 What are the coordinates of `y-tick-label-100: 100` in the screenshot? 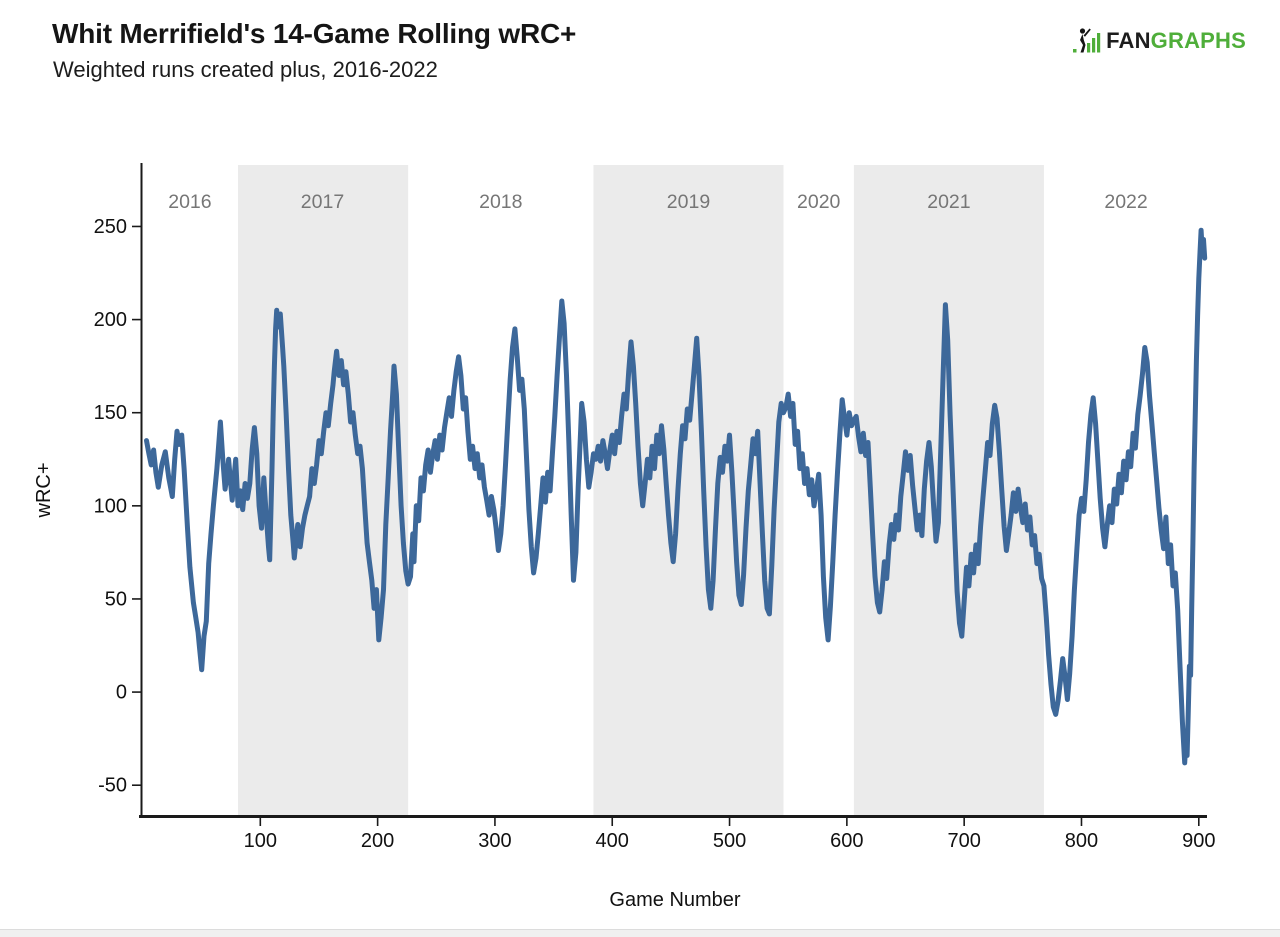 It's located at (110, 506).